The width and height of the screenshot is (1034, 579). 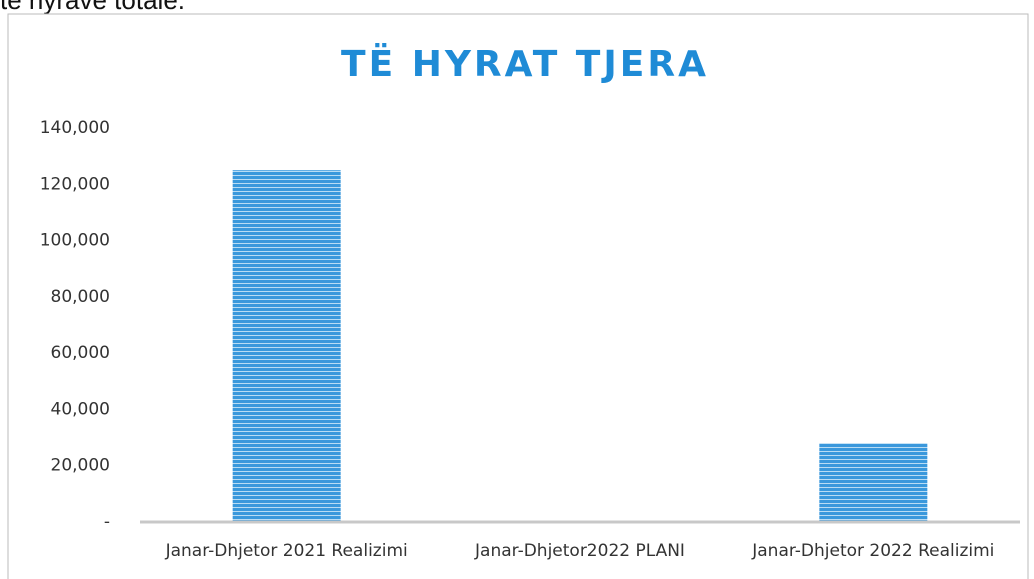 I want to click on y-tick-label: -, so click(x=107, y=522).